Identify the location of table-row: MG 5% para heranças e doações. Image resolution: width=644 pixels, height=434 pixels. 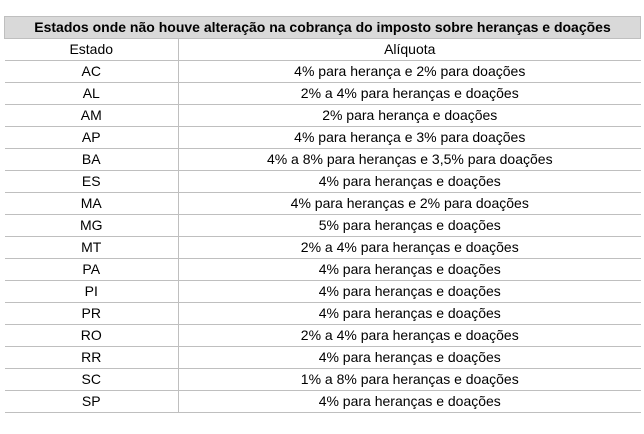
(322, 225).